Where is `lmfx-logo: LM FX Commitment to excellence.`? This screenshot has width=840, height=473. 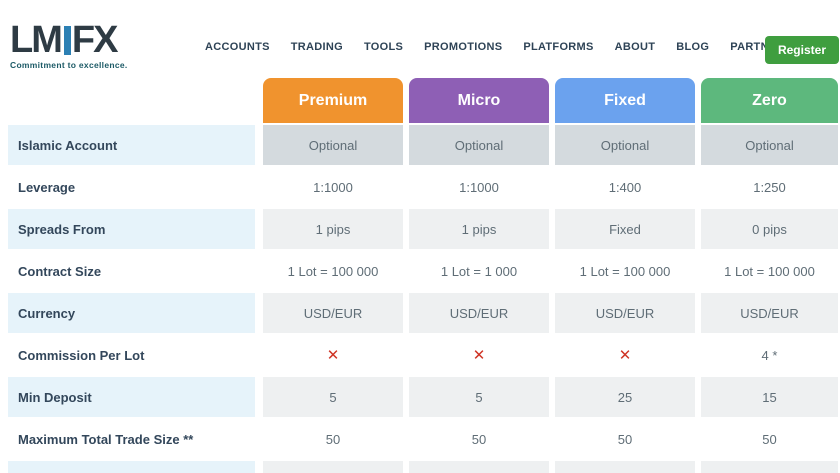
lmfx-logo: LM FX Commitment to excellence. is located at coordinates (69, 44).